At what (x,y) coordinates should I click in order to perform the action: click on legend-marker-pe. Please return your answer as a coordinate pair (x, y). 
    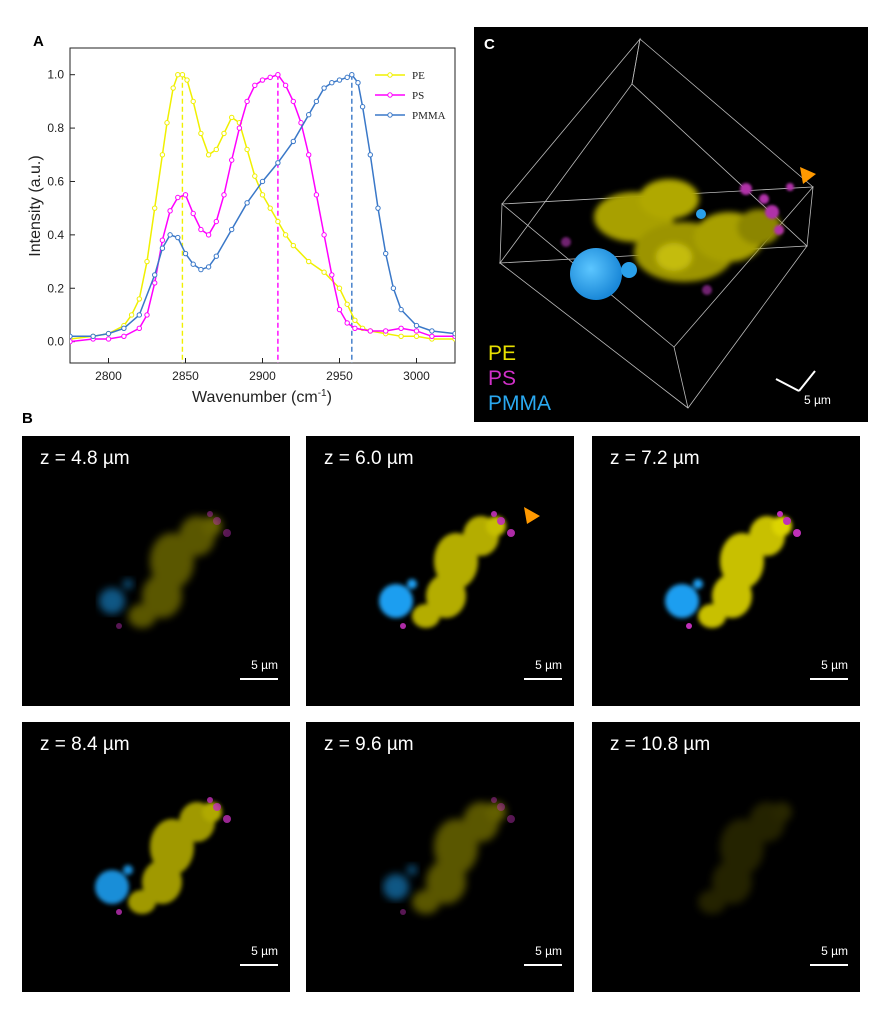
    Looking at the image, I should click on (390, 75).